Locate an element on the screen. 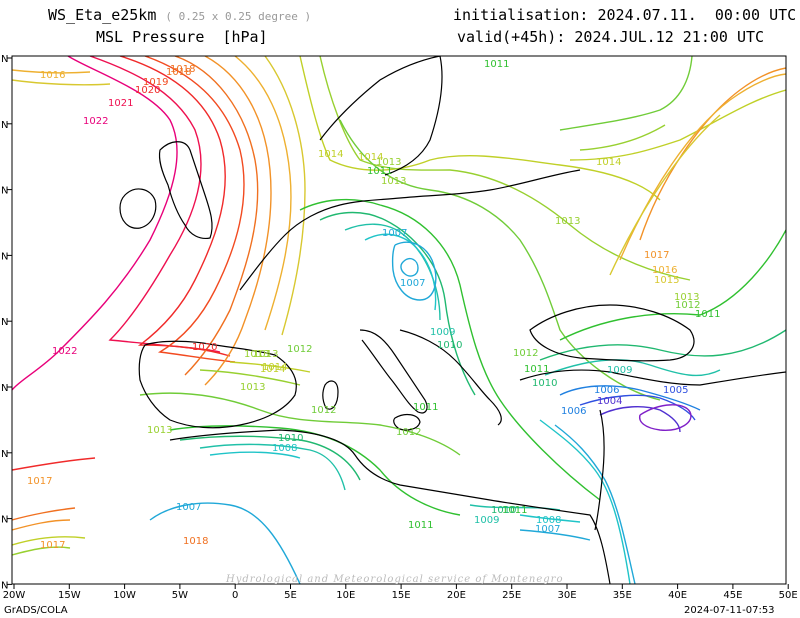 This screenshot has width=800, height=618. isobar-1013-west is located at coordinates (156, 462).